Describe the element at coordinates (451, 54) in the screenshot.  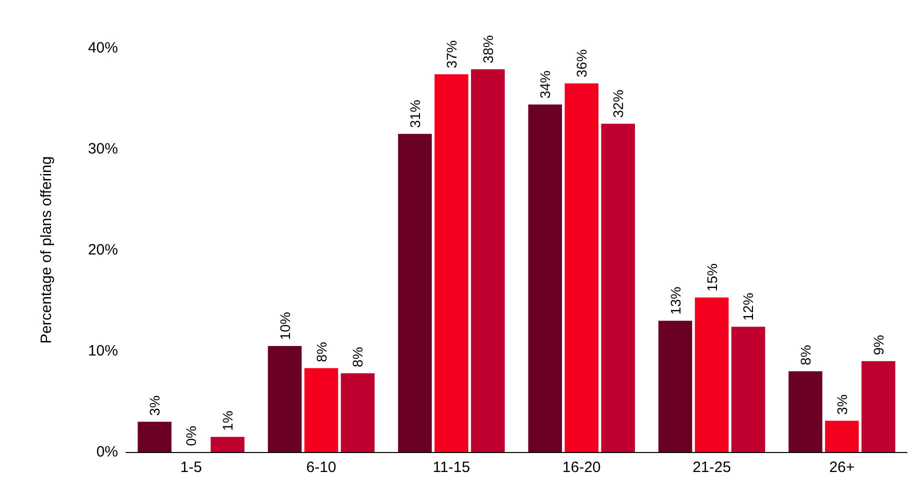
I see `data-label: 37%` at that location.